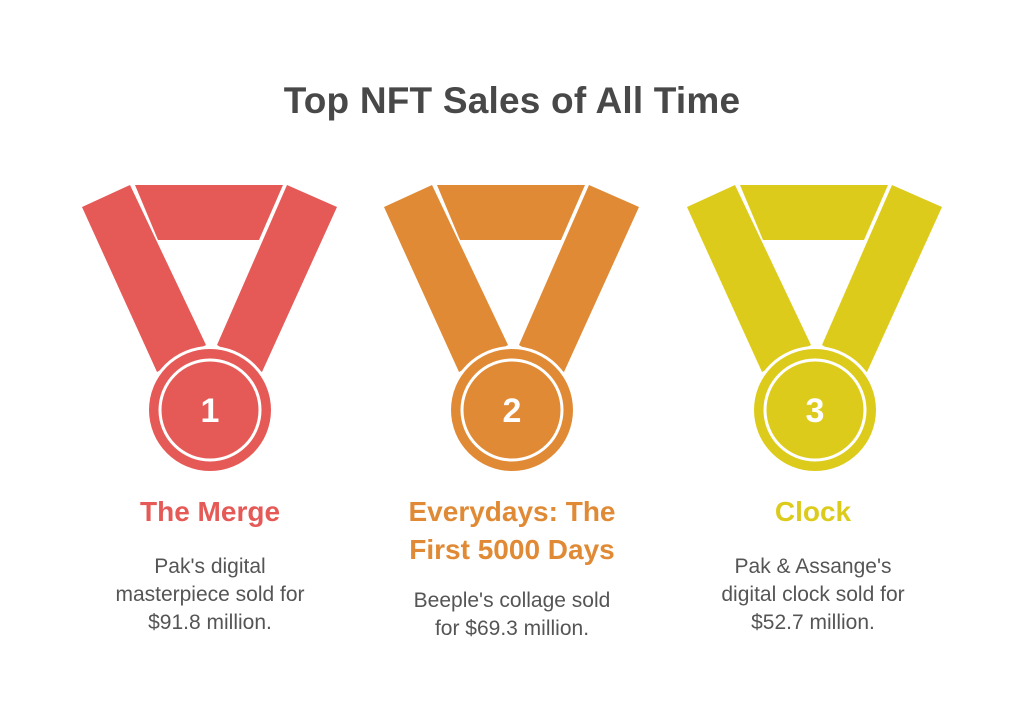 Image resolution: width=1024 pixels, height=721 pixels. I want to click on description-line: $91.8 million., so click(210, 622).